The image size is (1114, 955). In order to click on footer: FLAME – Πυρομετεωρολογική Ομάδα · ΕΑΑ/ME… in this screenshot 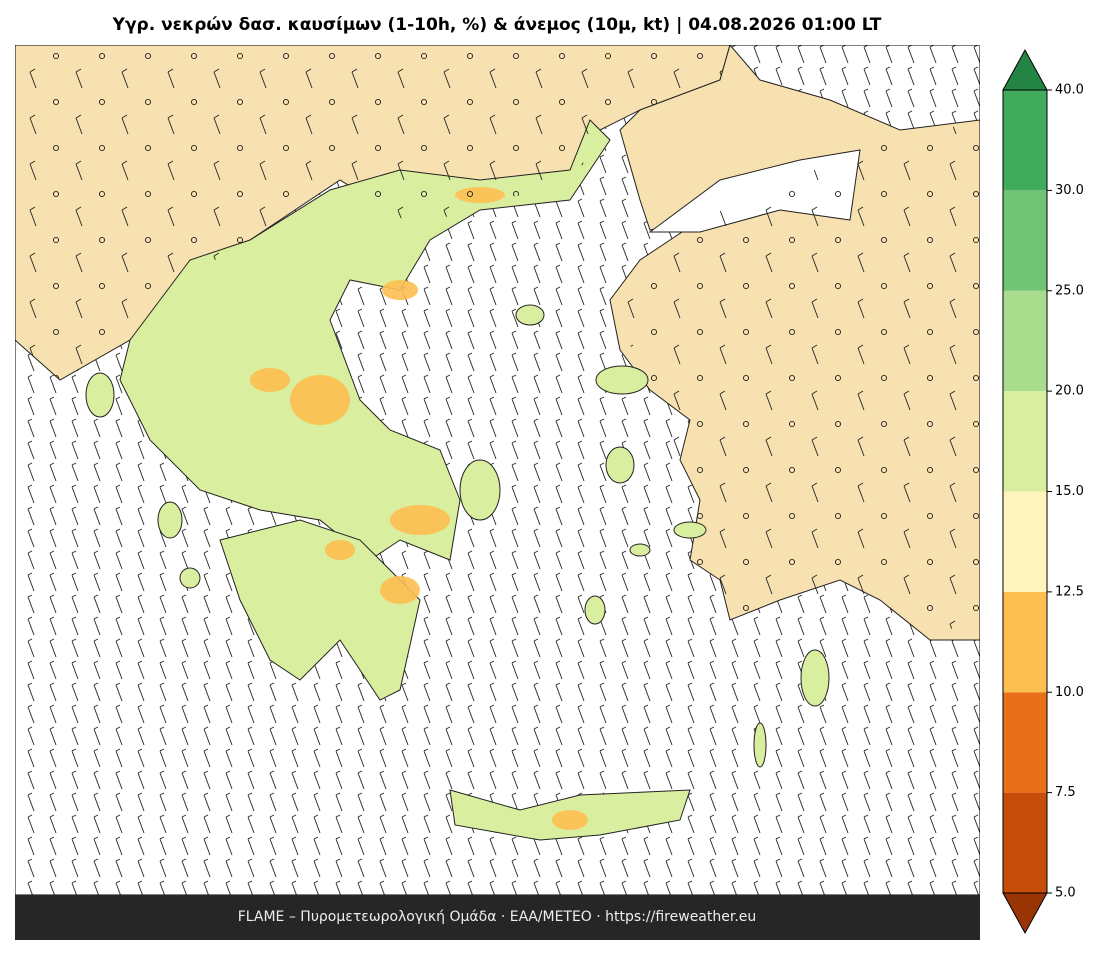, I will do `click(497, 917)`.